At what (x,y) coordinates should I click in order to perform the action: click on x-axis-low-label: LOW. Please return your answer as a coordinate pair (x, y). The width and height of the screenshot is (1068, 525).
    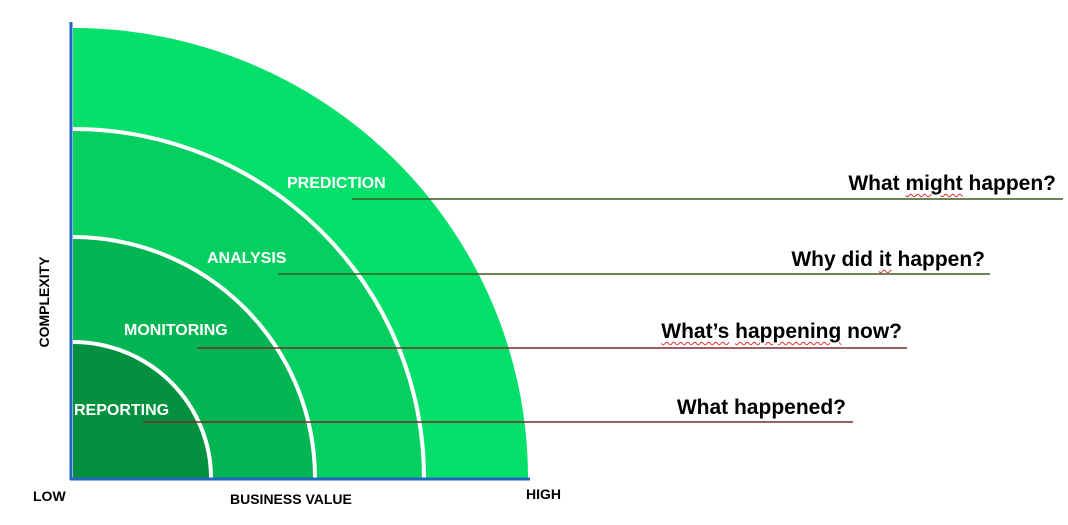
    Looking at the image, I should click on (49, 496).